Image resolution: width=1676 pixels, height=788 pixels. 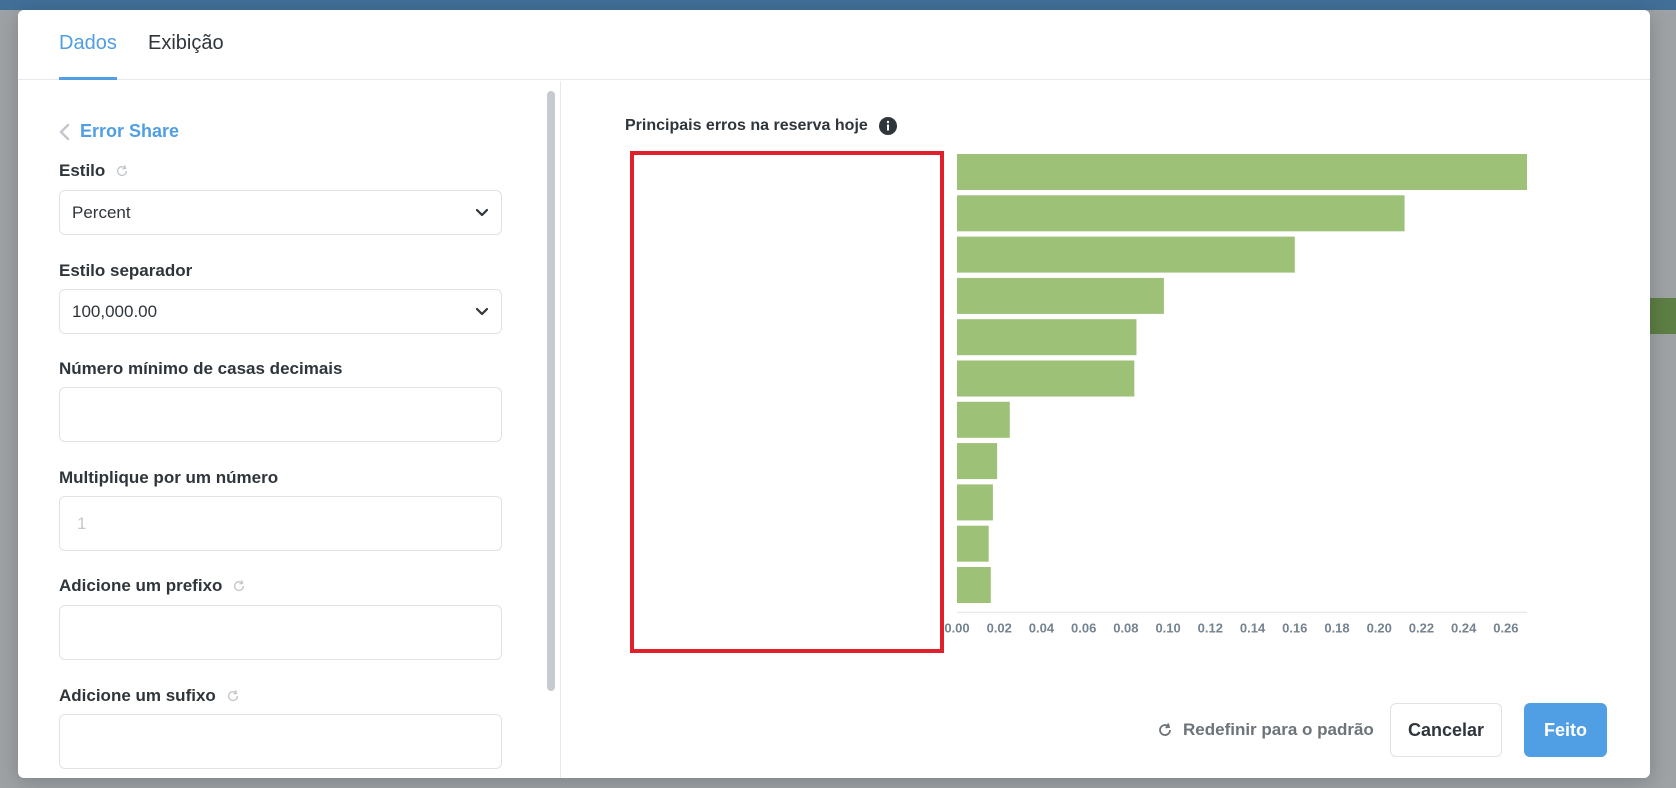 I want to click on done-button: Feito, so click(x=1565, y=730).